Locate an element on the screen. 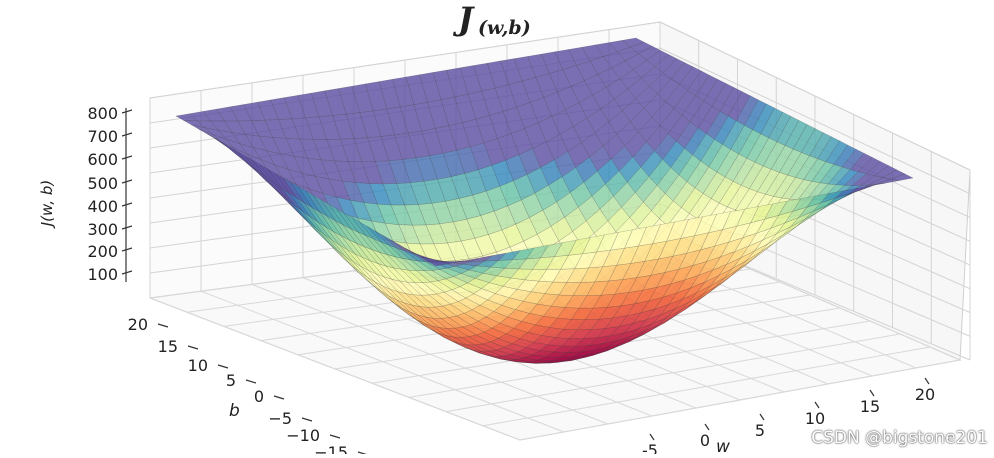 The height and width of the screenshot is (458, 994). z-tick-label: 400 is located at coordinates (102, 206).